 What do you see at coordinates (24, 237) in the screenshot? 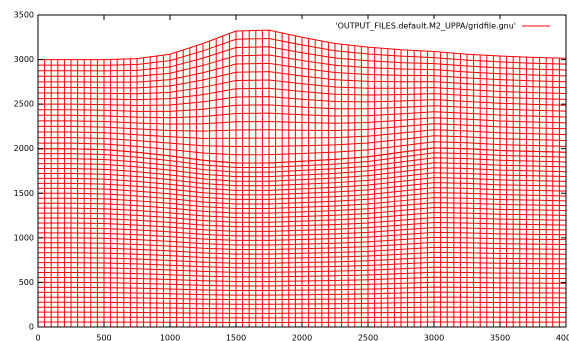
I see `y-tick-label: 1000` at bounding box center [24, 237].